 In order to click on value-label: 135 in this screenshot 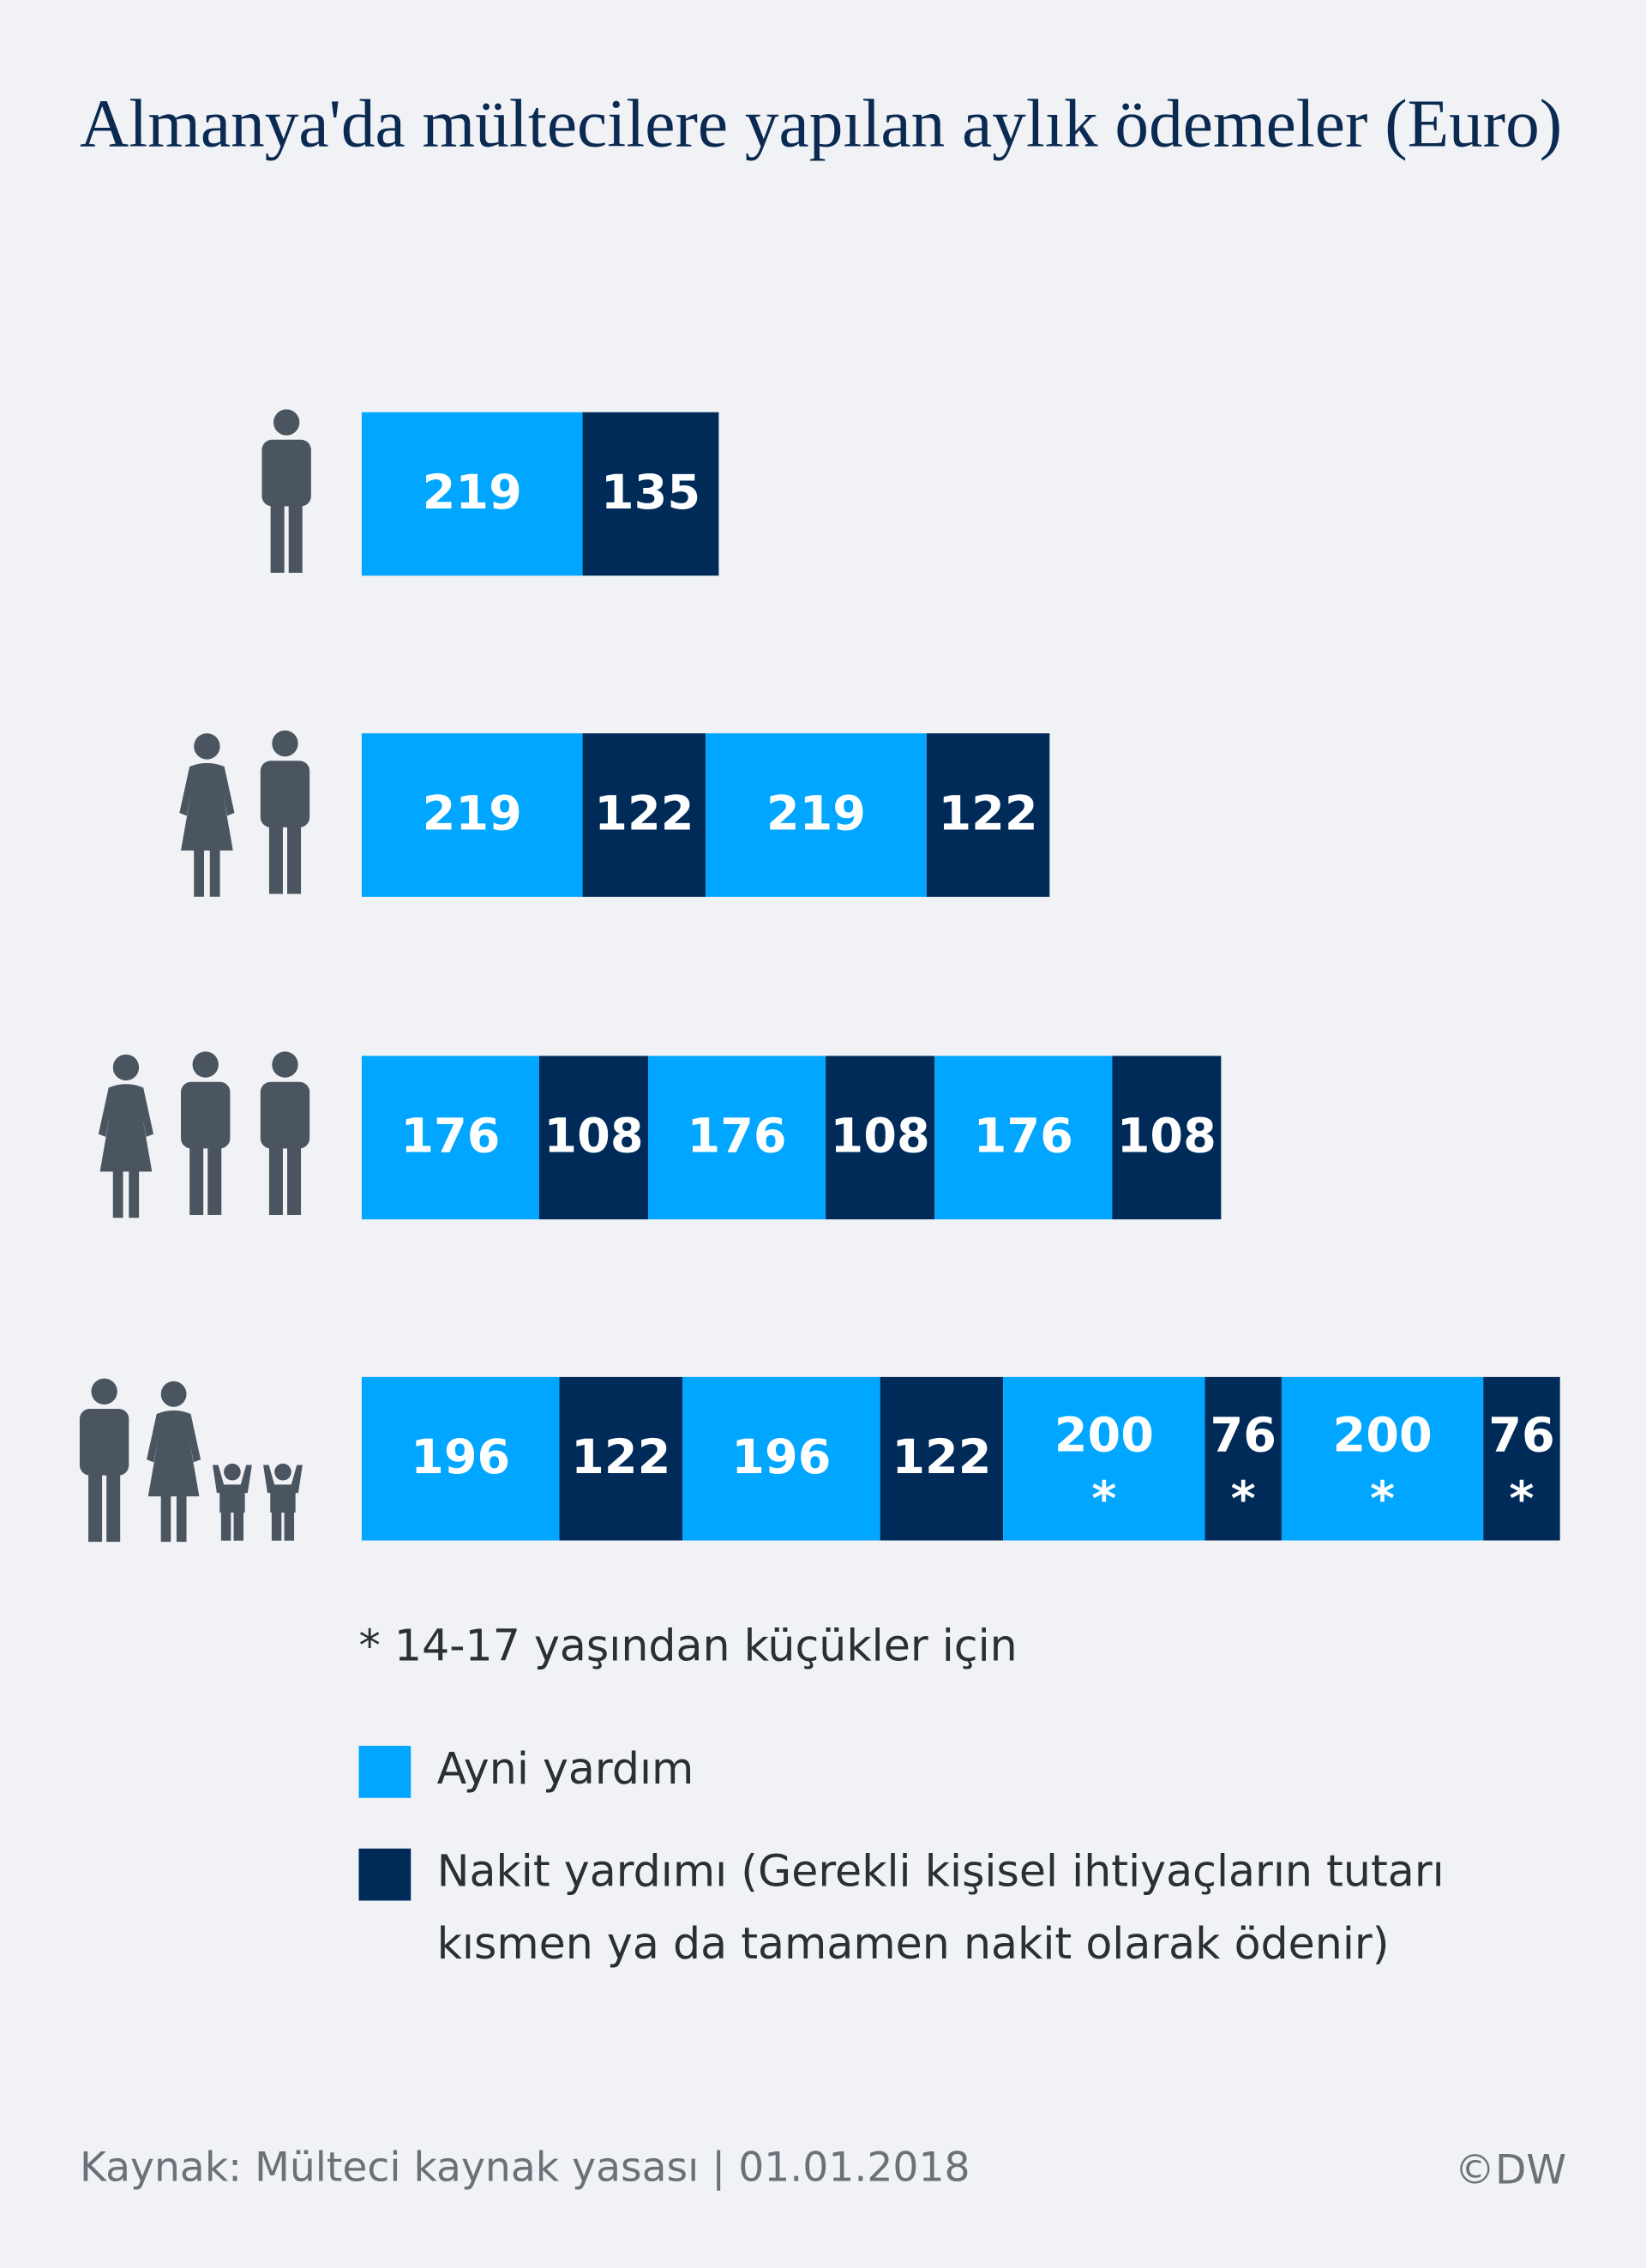, I will do `click(650, 492)`.